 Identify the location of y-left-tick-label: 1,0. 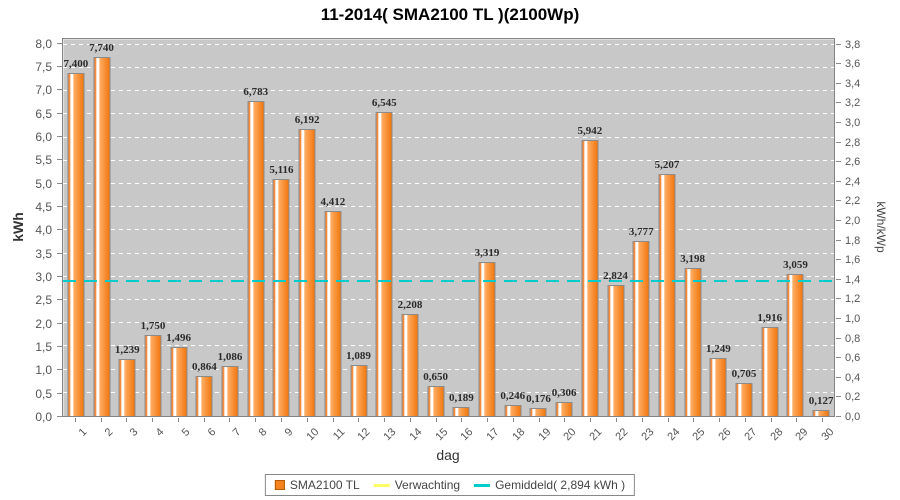
(43, 370).